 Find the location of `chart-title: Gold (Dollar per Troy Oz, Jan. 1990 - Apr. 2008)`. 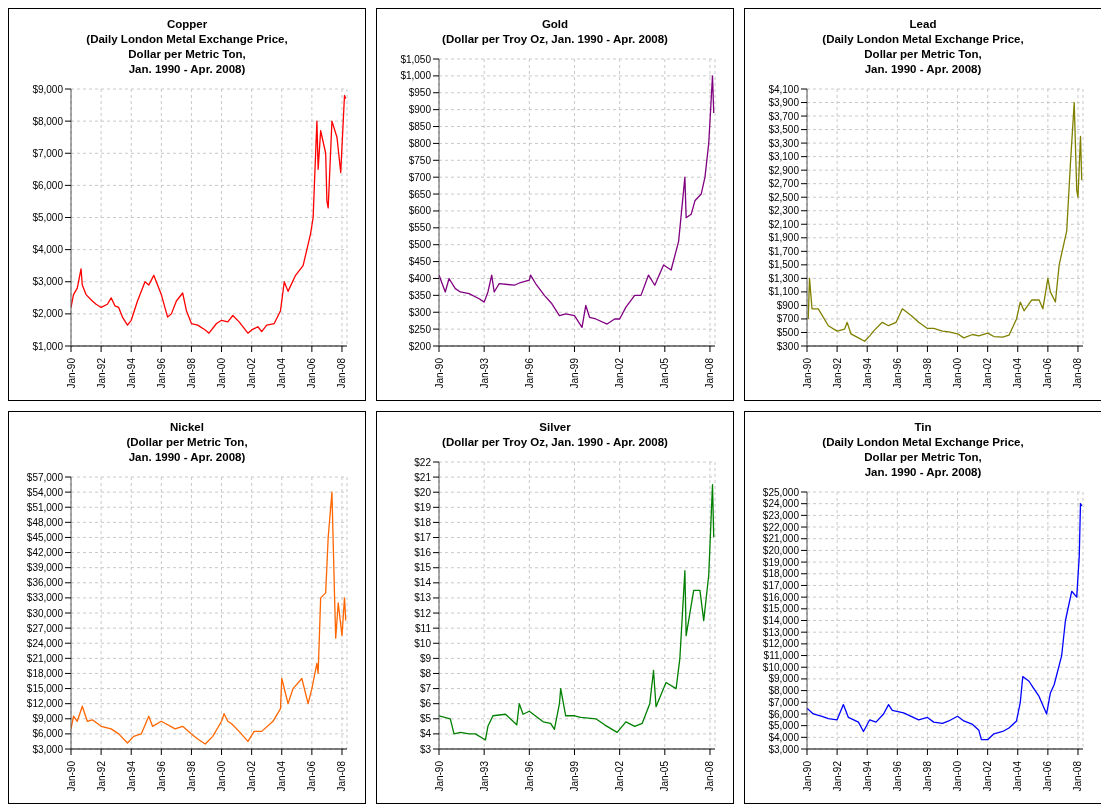

chart-title: Gold (Dollar per Troy Oz, Jan. 1990 - Apr. 2008) is located at coordinates (555, 32).